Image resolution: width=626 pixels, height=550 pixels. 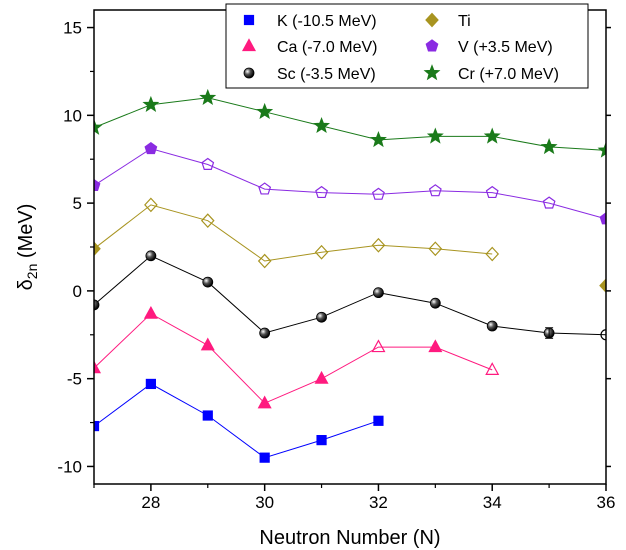 What do you see at coordinates (349, 538) in the screenshot?
I see `x-axis-title: Neutron Number (N)` at bounding box center [349, 538].